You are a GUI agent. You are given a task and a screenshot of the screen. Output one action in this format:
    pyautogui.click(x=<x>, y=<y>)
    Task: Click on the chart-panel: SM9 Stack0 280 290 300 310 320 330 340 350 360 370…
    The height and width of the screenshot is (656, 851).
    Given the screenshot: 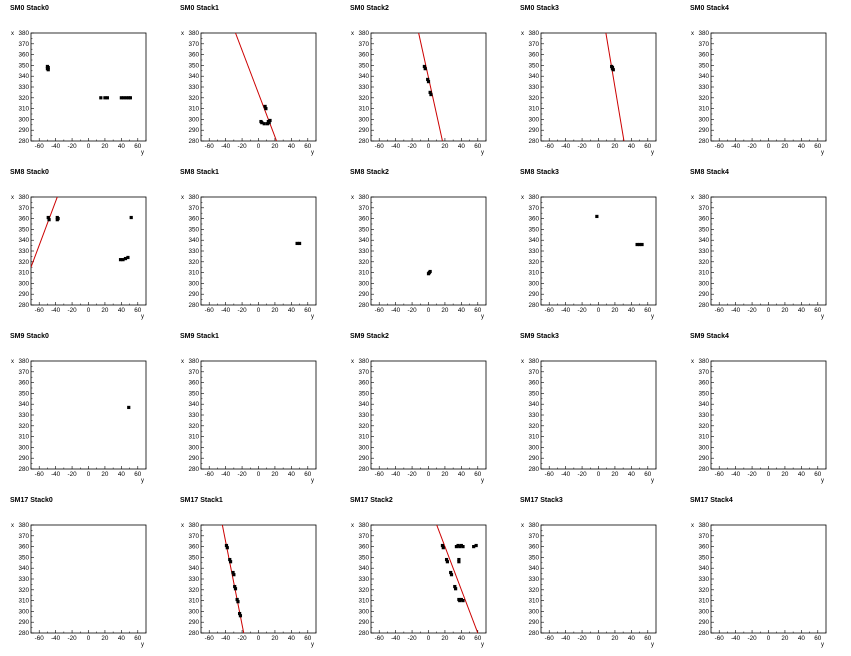 What is the action you would take?
    pyautogui.click(x=85, y=410)
    